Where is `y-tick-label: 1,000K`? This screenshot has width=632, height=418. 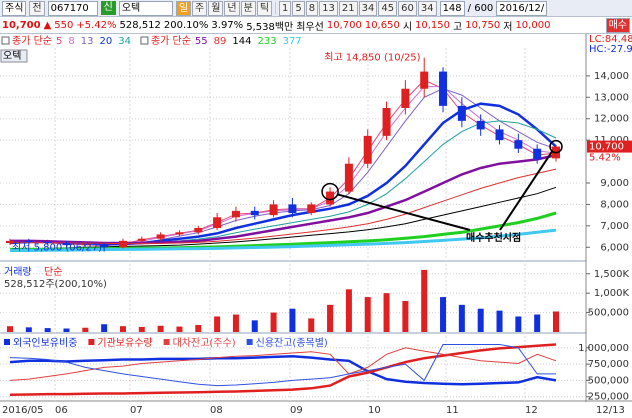
y-tick-label: 1,000K is located at coordinates (612, 293).